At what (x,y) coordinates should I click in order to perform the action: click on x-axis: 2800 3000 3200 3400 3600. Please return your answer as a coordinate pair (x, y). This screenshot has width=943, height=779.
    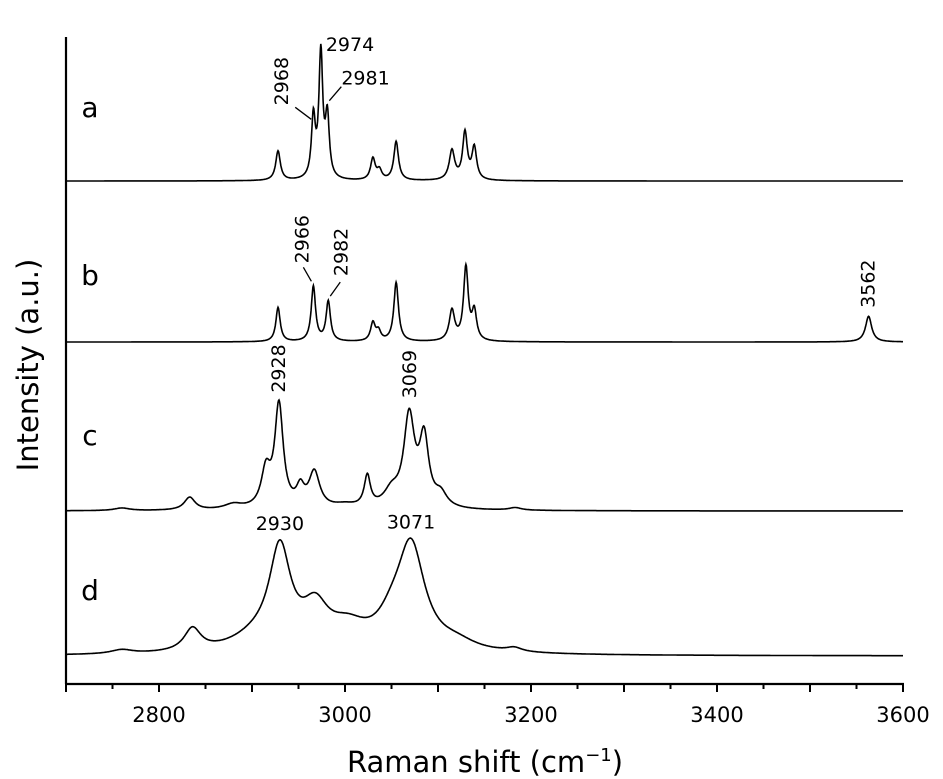
    Looking at the image, I should click on (497, 704).